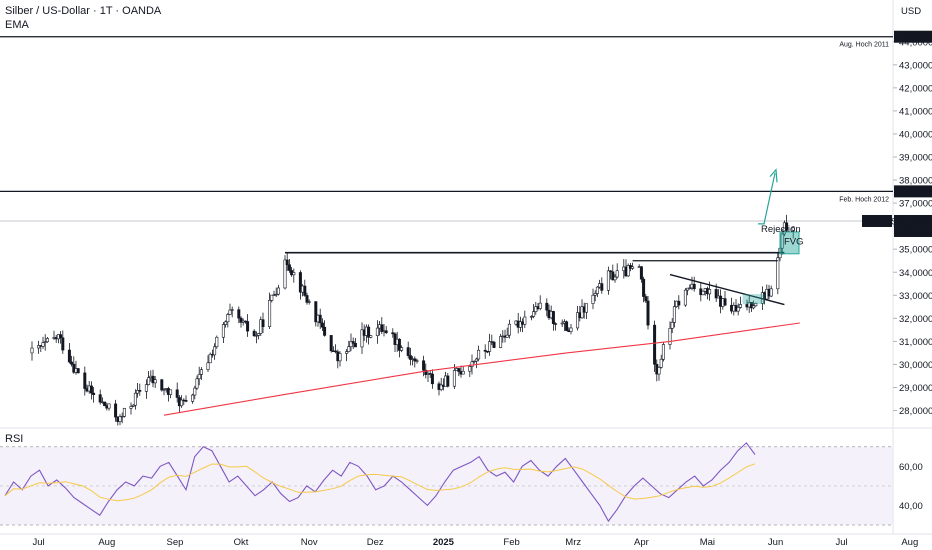 The width and height of the screenshot is (932, 550). I want to click on descending-trendline, so click(727, 289).